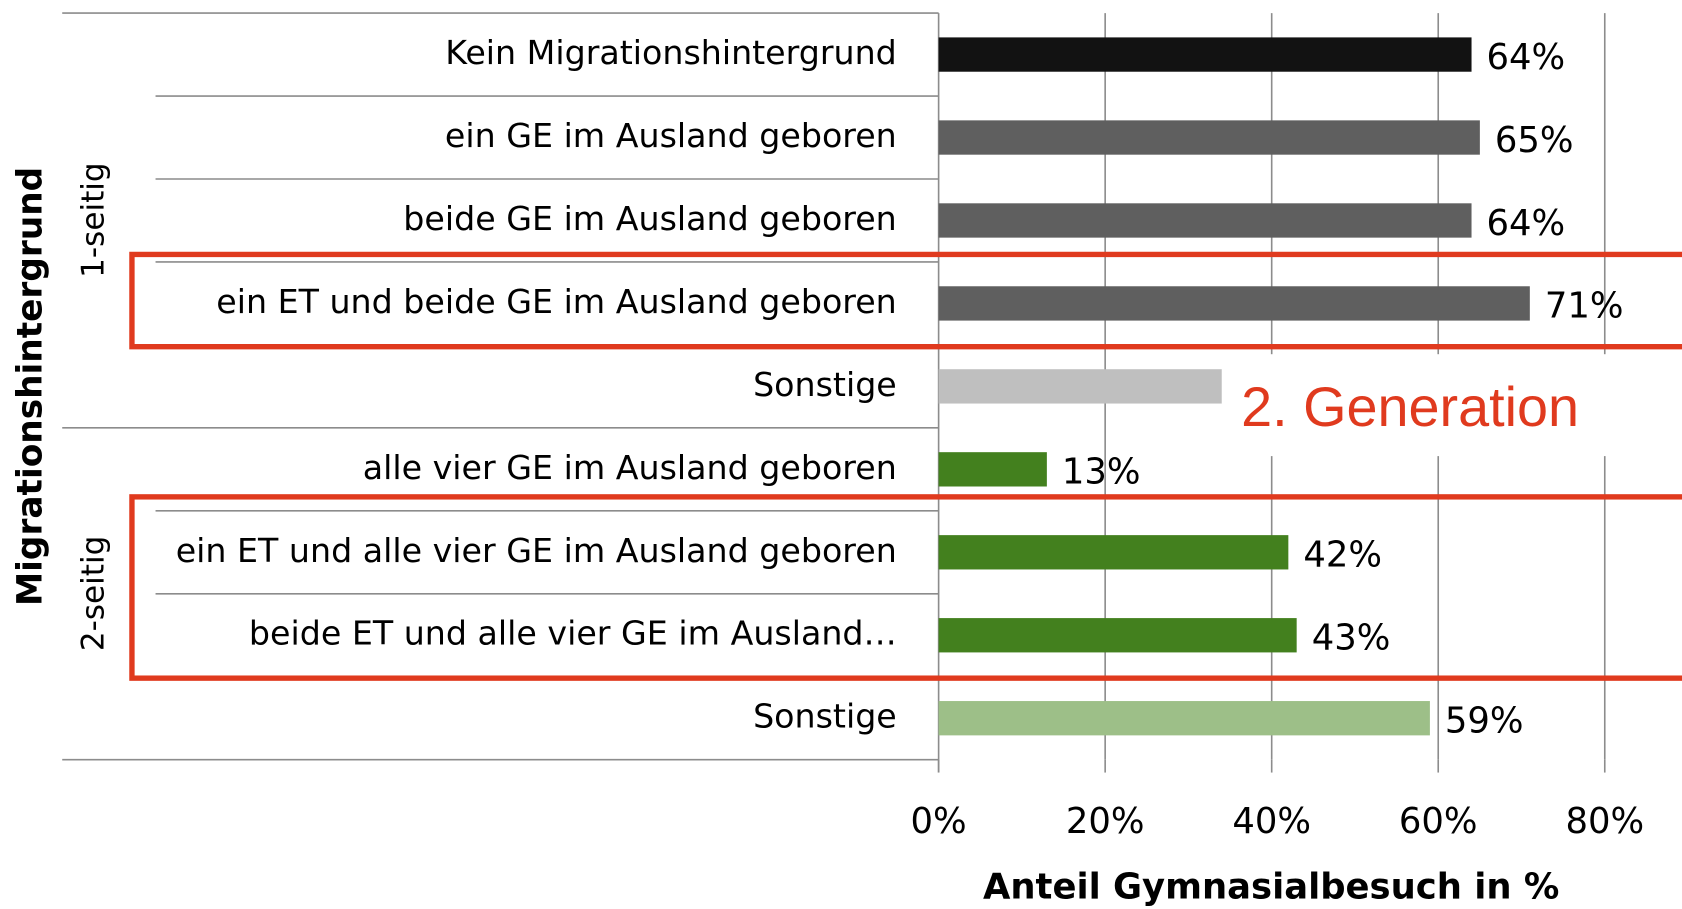 The height and width of the screenshot is (909, 1682). Describe the element at coordinates (1534, 140) in the screenshot. I see `value-label: 65%` at that location.